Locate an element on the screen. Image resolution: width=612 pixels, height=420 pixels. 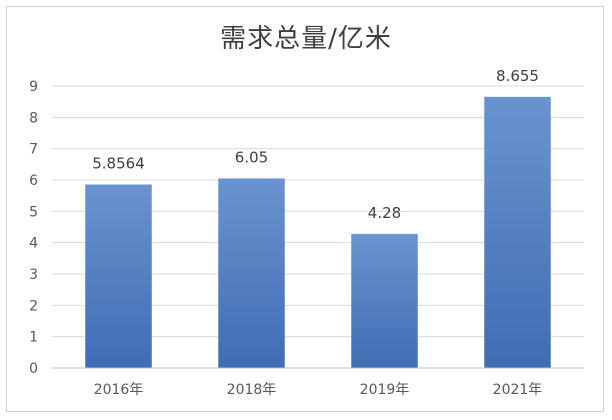
x-tick-label: 2016年 is located at coordinates (119, 390).